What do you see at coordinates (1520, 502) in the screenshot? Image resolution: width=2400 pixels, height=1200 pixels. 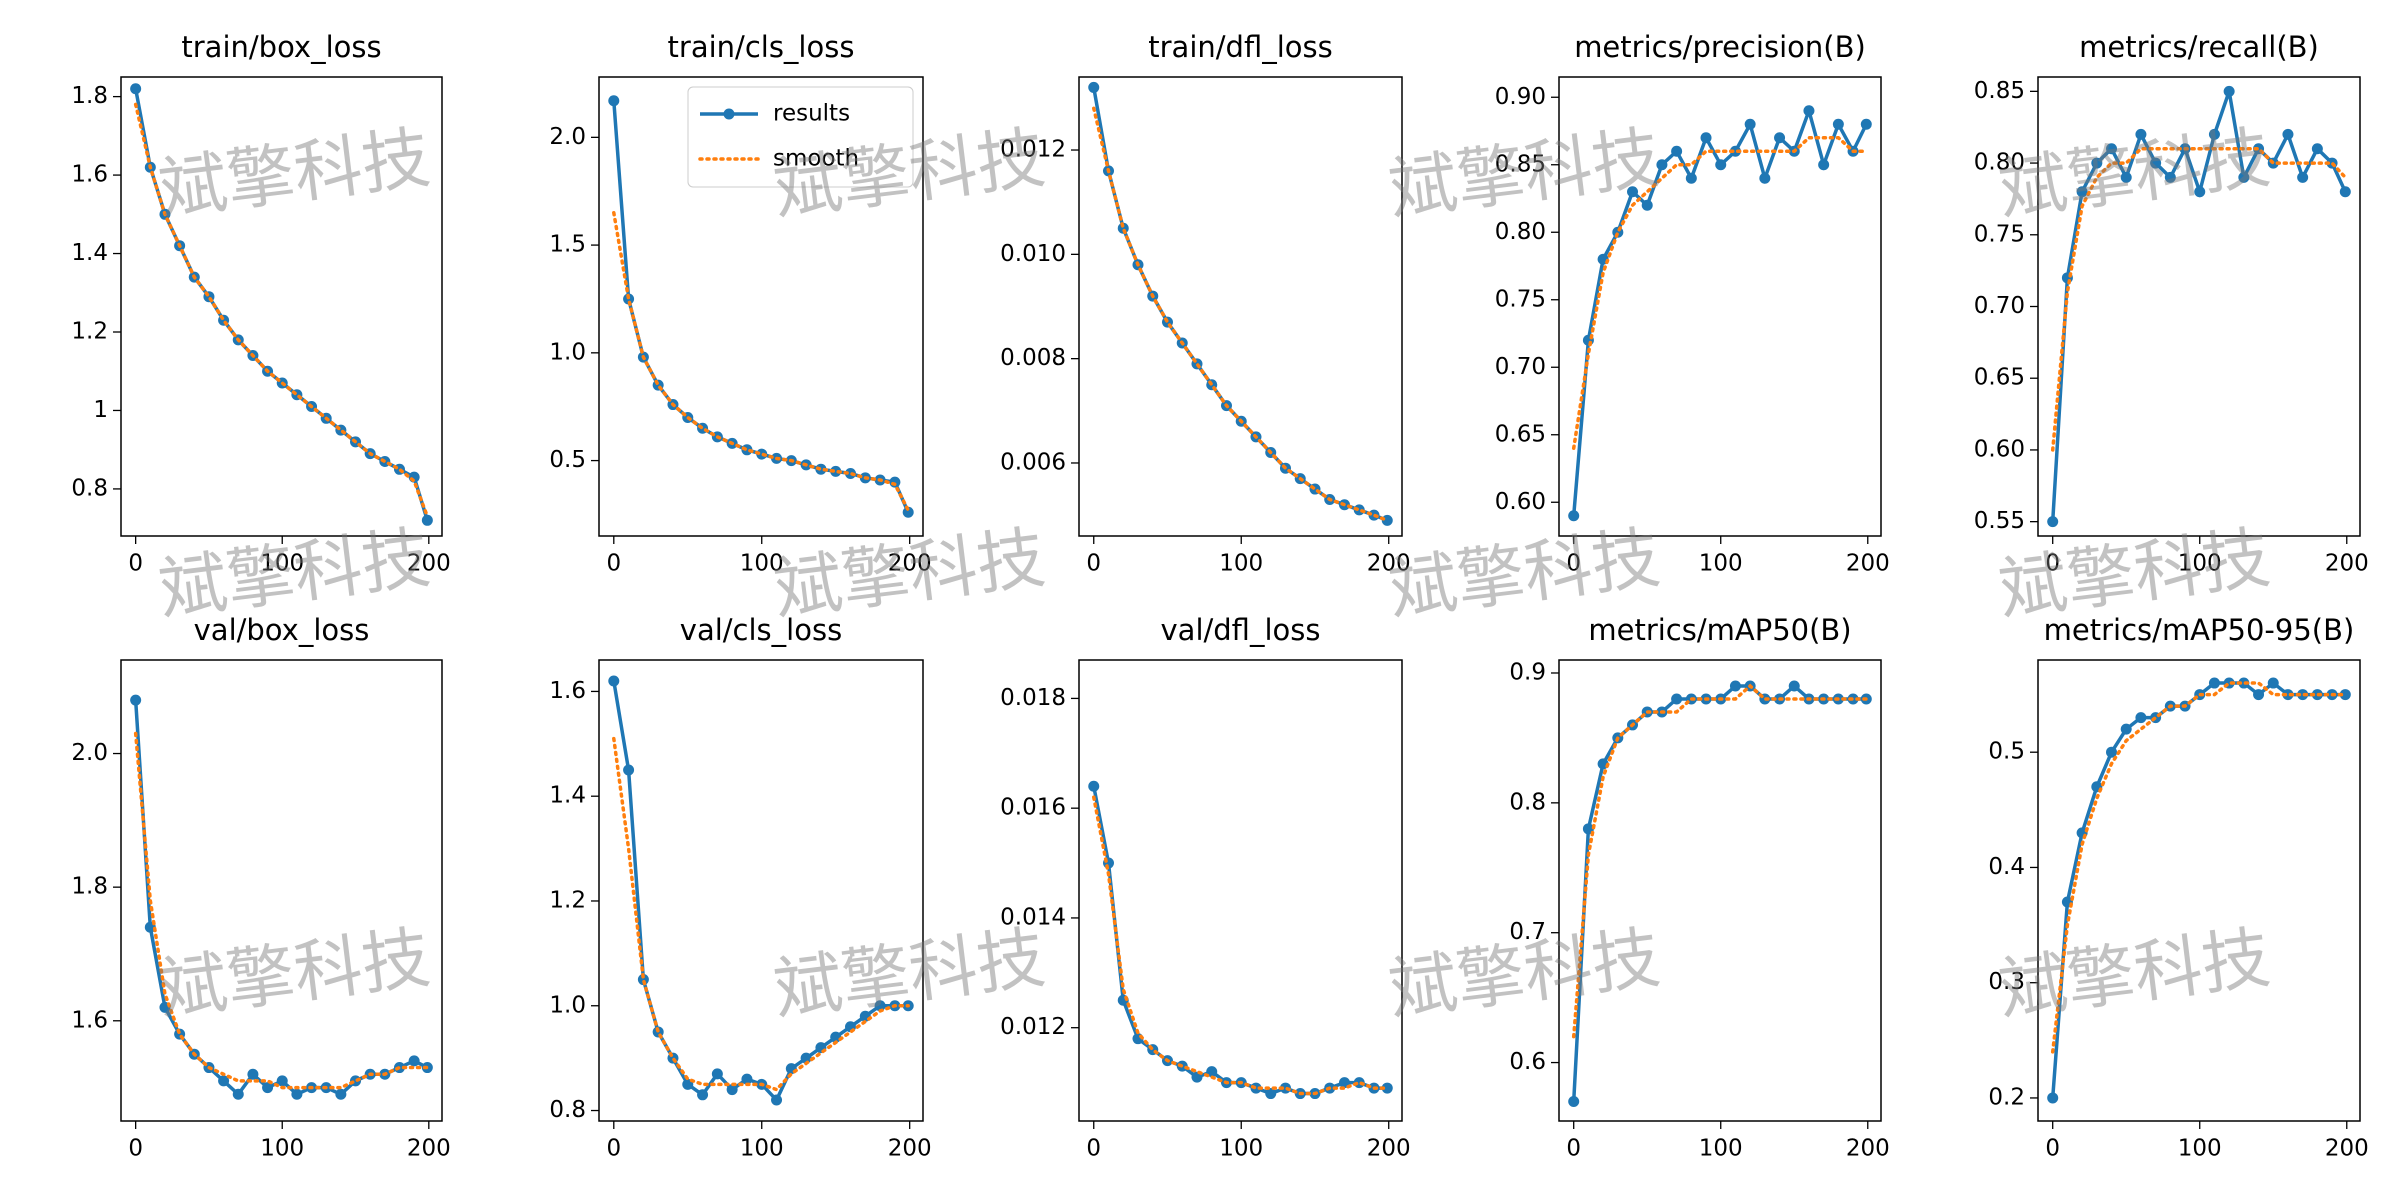 I see `y-tick-label: 0.60` at bounding box center [1520, 502].